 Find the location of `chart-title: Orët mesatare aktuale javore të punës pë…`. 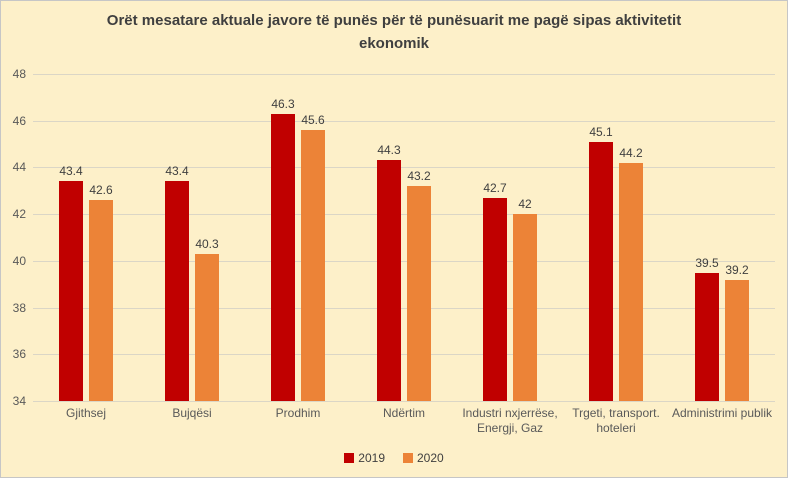

chart-title: Orët mesatare aktuale javore të punës pë… is located at coordinates (394, 32).